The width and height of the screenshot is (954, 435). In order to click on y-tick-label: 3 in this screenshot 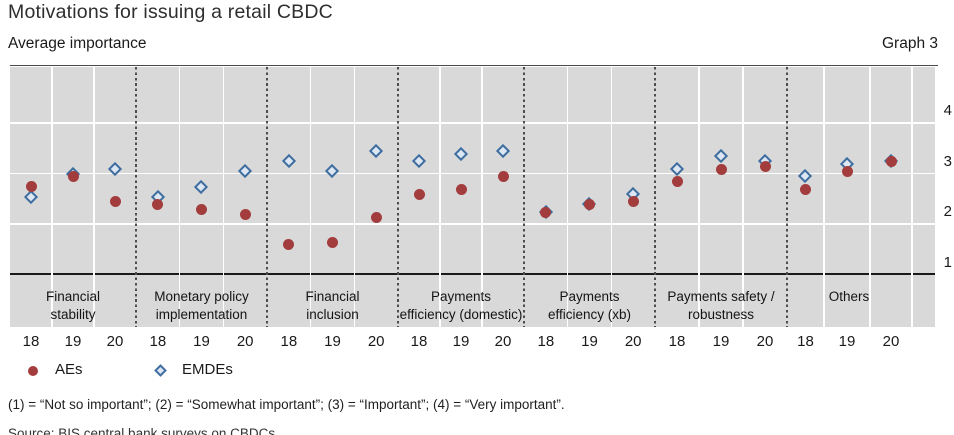, I will do `click(947, 161)`.